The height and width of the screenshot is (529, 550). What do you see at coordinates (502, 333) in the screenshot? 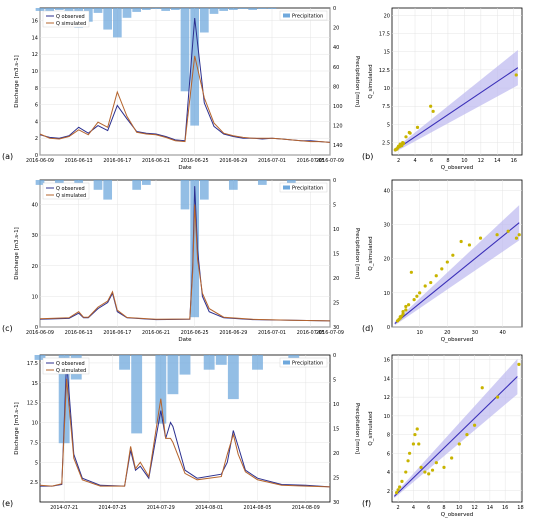
I see `x-tick-label: 40` at bounding box center [502, 333].